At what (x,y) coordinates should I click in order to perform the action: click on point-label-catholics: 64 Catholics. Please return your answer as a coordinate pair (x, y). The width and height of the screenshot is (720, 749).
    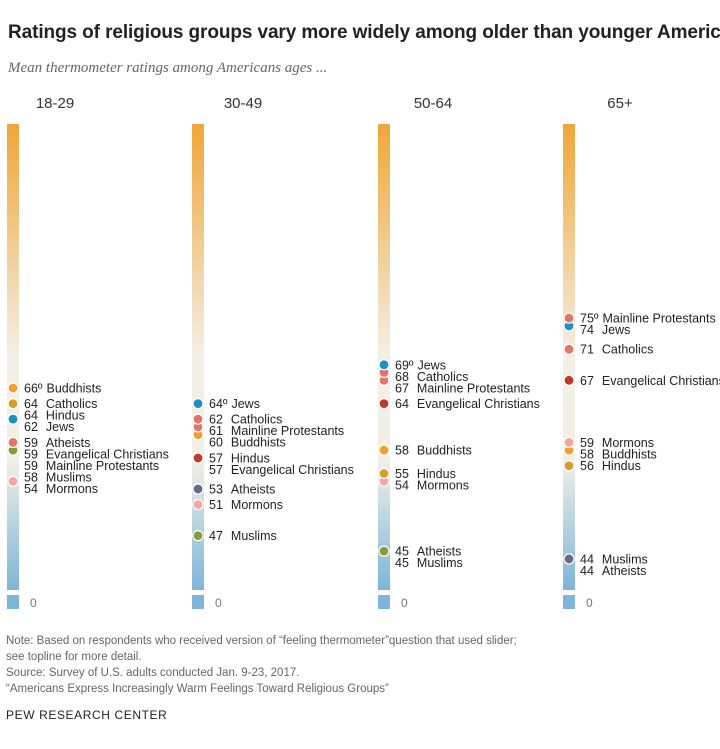
    Looking at the image, I should click on (60, 404).